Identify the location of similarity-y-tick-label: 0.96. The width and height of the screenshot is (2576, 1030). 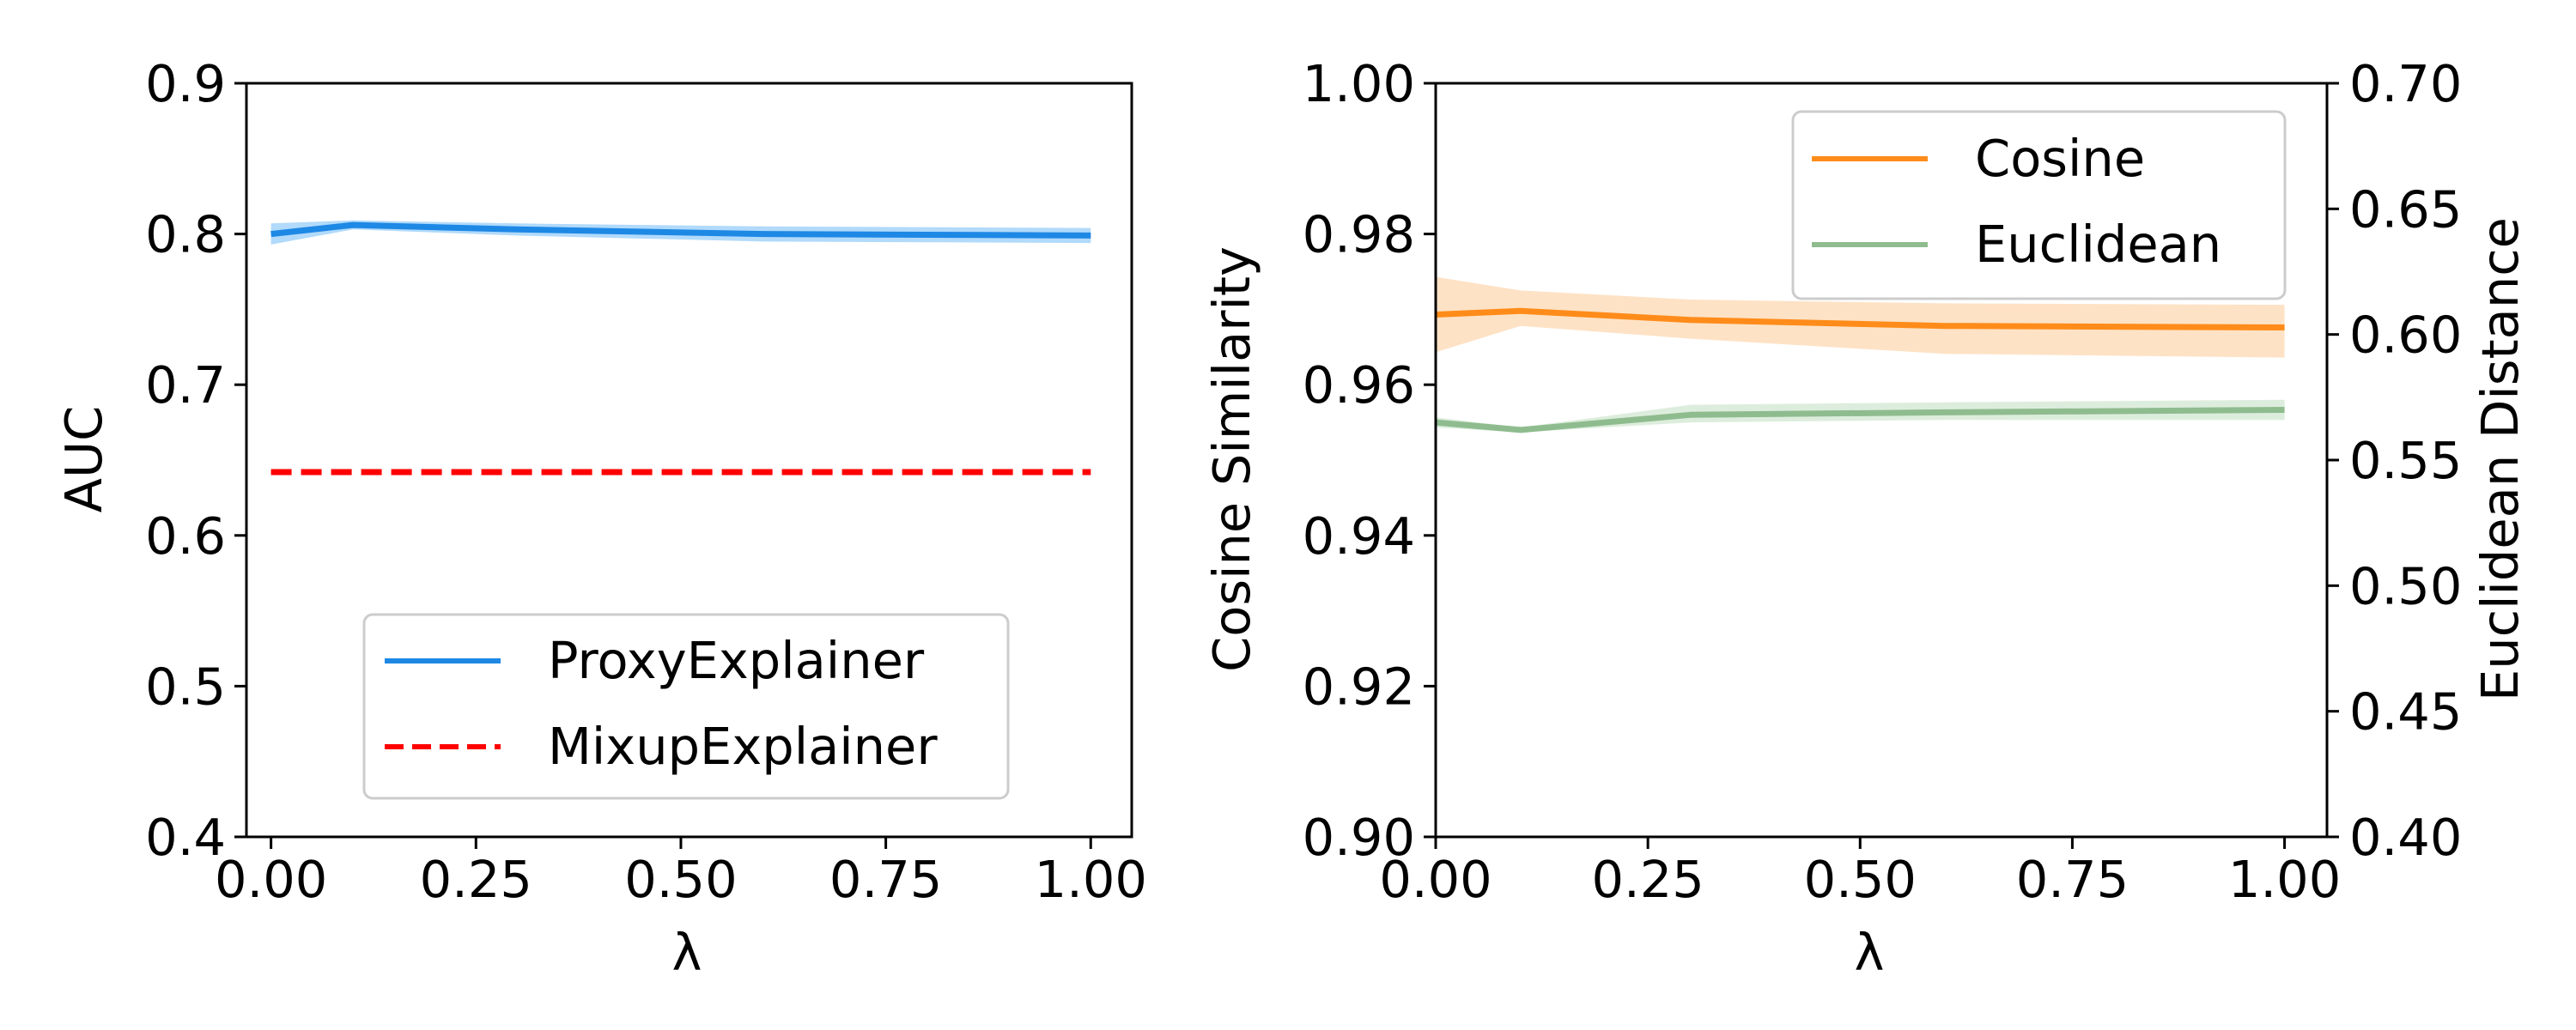
(1359, 385).